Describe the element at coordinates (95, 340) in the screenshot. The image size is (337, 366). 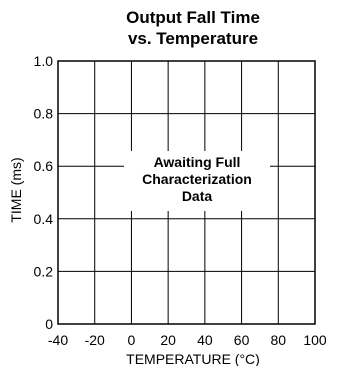
I see `x-tick-label: -20` at that location.